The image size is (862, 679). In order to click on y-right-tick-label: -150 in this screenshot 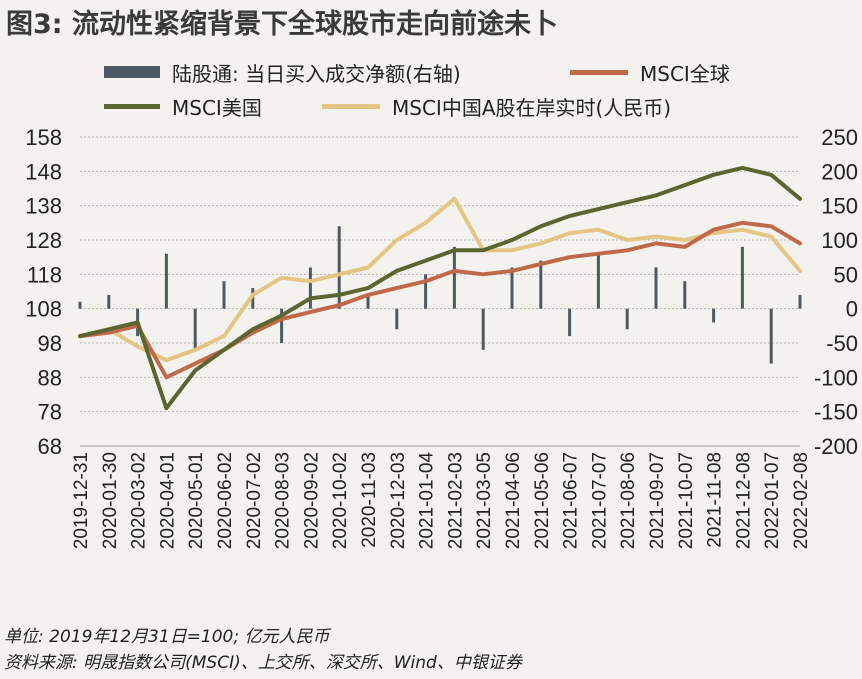, I will do `click(836, 412)`.